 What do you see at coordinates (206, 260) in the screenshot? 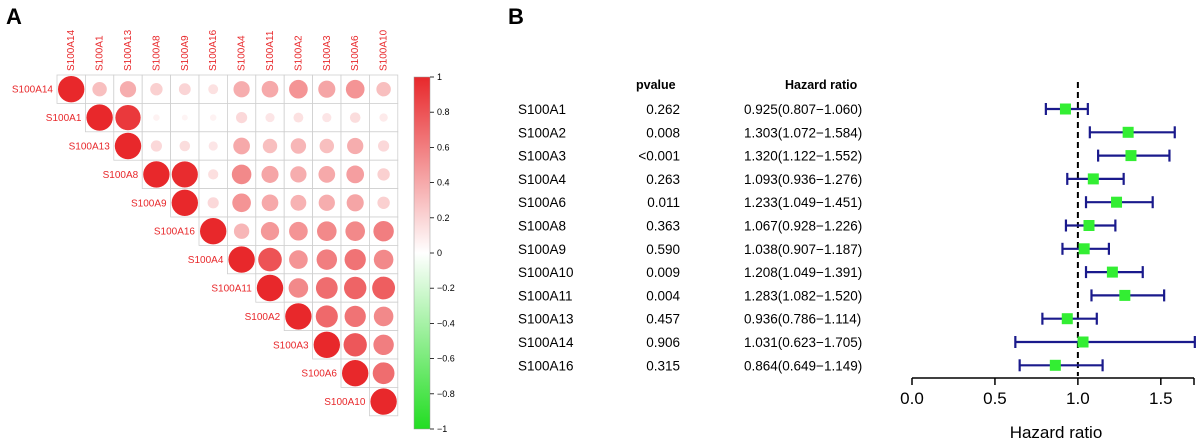
I see `corr-row-label: S100A4` at bounding box center [206, 260].